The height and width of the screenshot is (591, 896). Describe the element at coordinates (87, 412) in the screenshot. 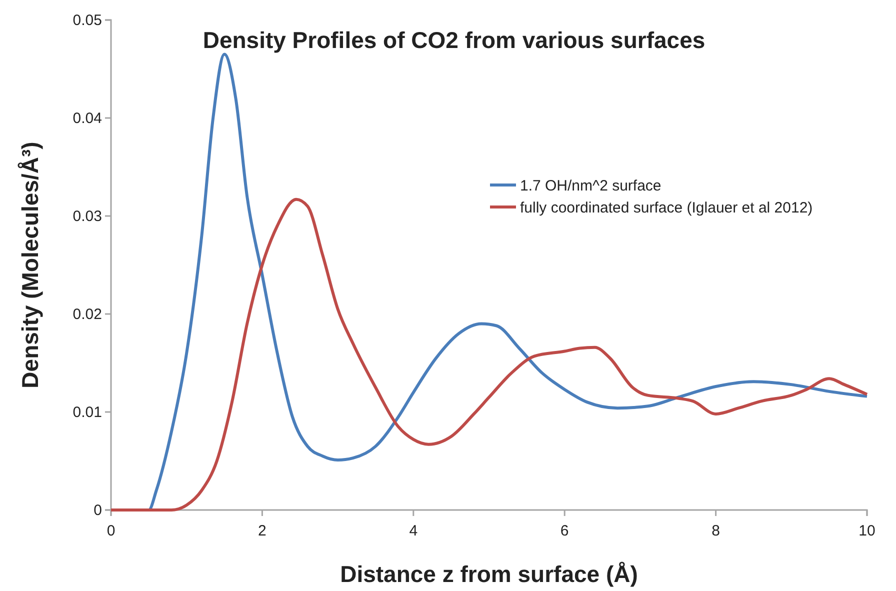

I see `y-tick-label: 0.01` at that location.